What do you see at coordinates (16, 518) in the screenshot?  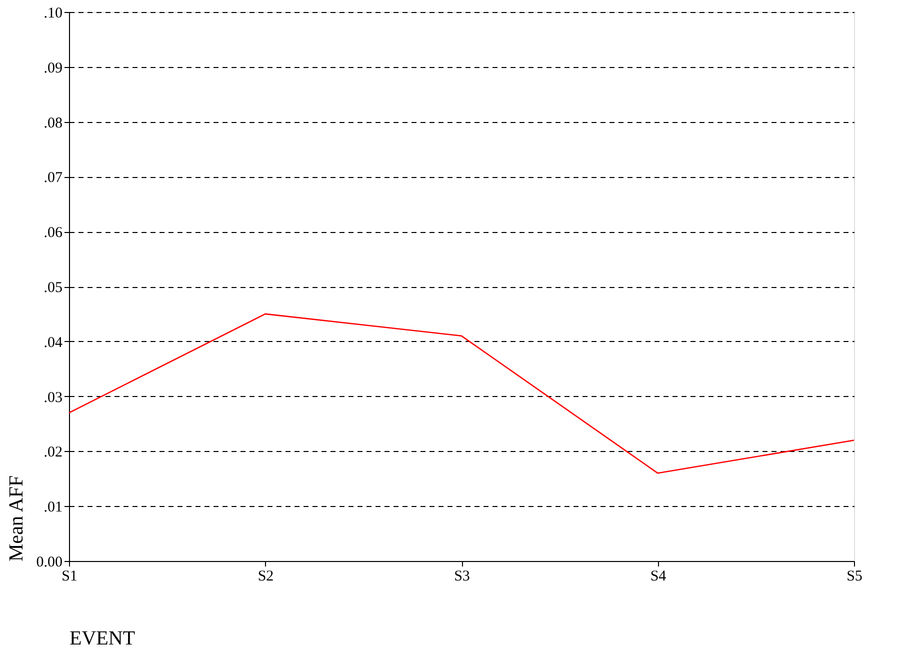 I see `y-axis-title: Mean AFF` at bounding box center [16, 518].